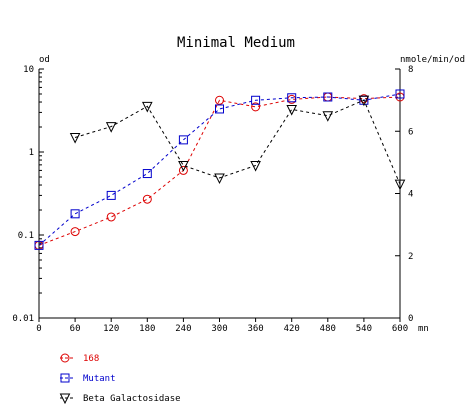 This screenshot has height=405, width=472. What do you see at coordinates (410, 319) in the screenshot?
I see `right-tick-label: 0` at bounding box center [410, 319].